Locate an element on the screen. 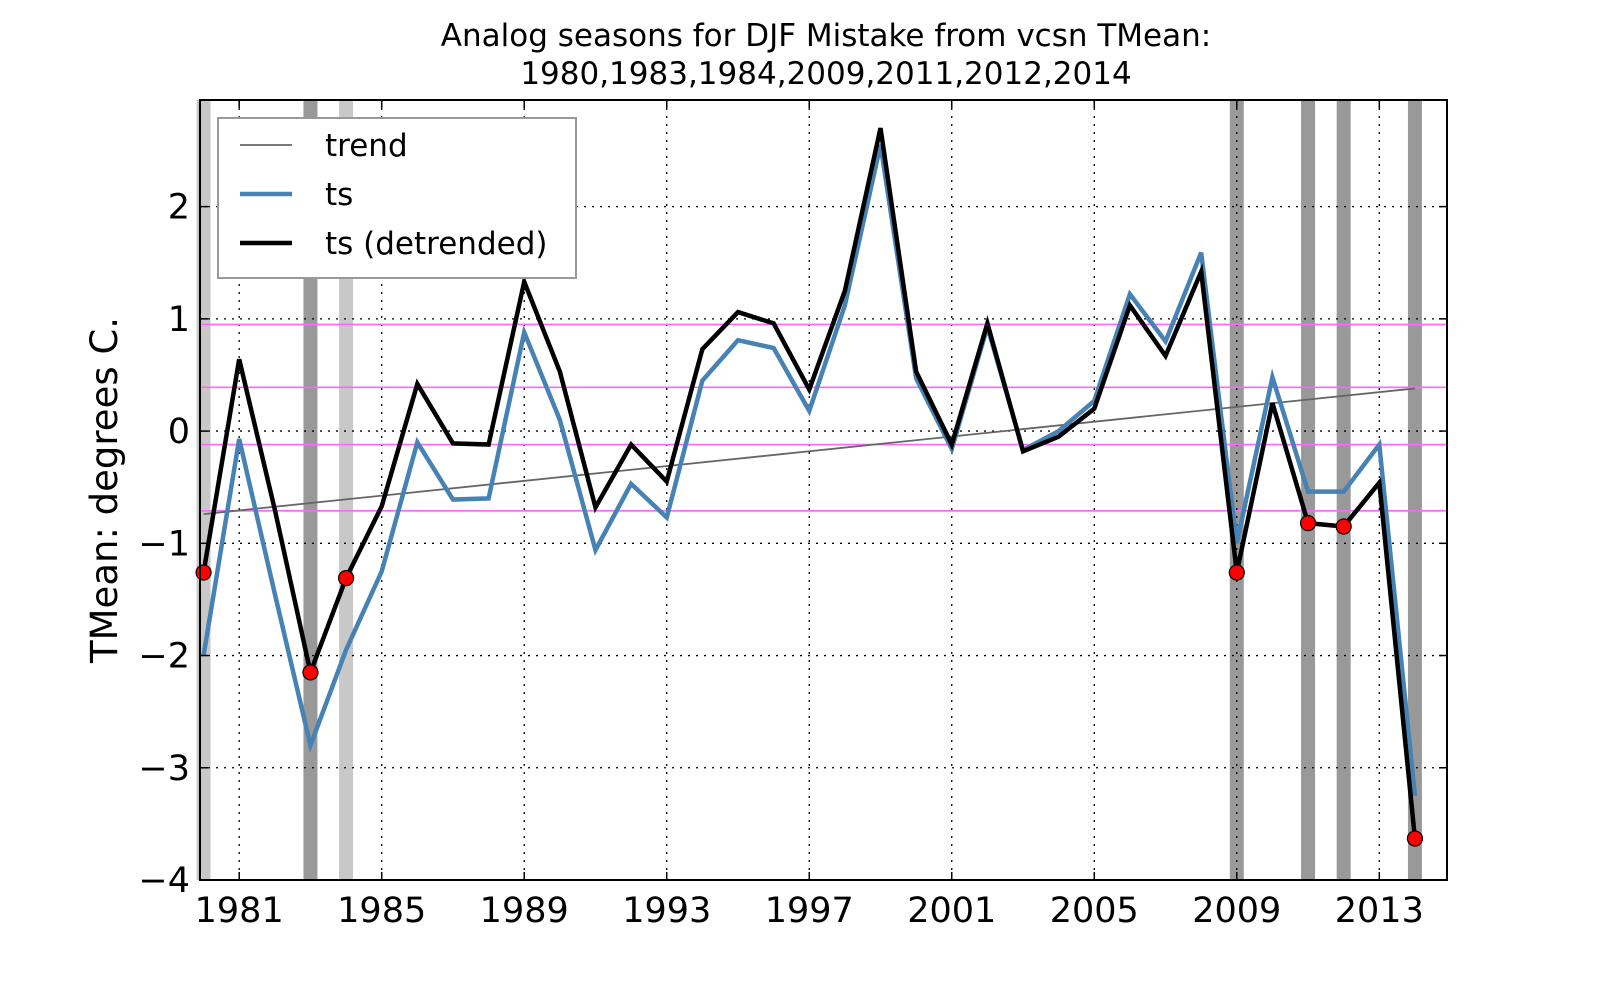 Image resolution: width=1600 pixels, height=1000 pixels. x-tick-label: 1993 is located at coordinates (666, 911).